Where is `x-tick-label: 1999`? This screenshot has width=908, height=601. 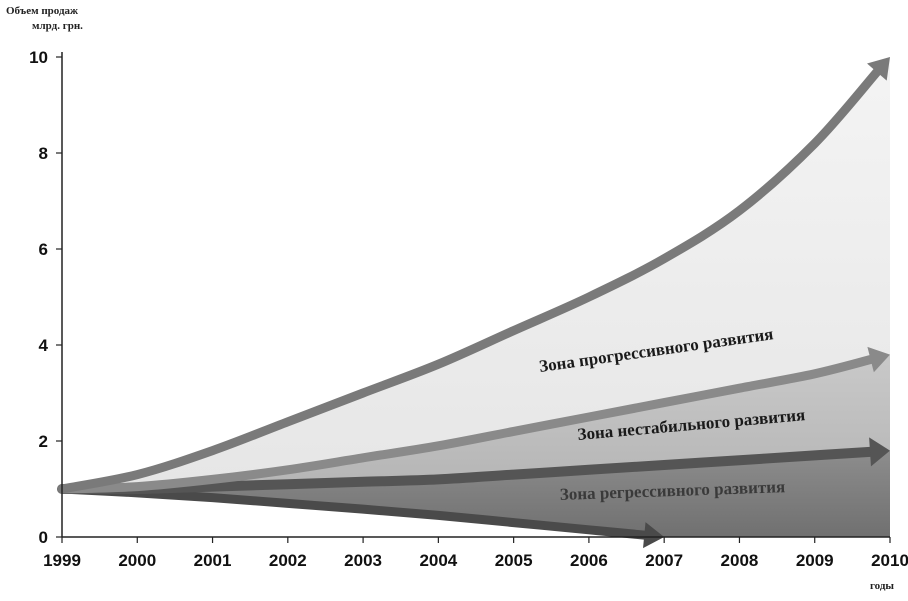 x-tick-label: 1999 is located at coordinates (62, 560).